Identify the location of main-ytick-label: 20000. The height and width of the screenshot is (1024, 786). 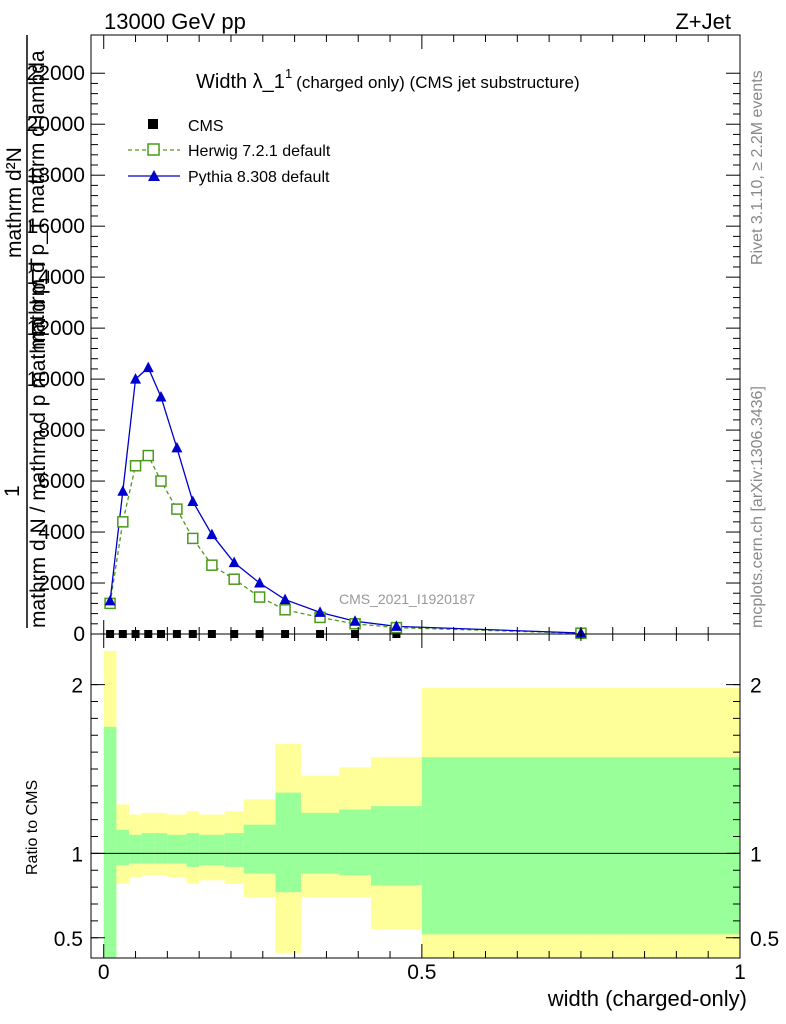
(56, 124).